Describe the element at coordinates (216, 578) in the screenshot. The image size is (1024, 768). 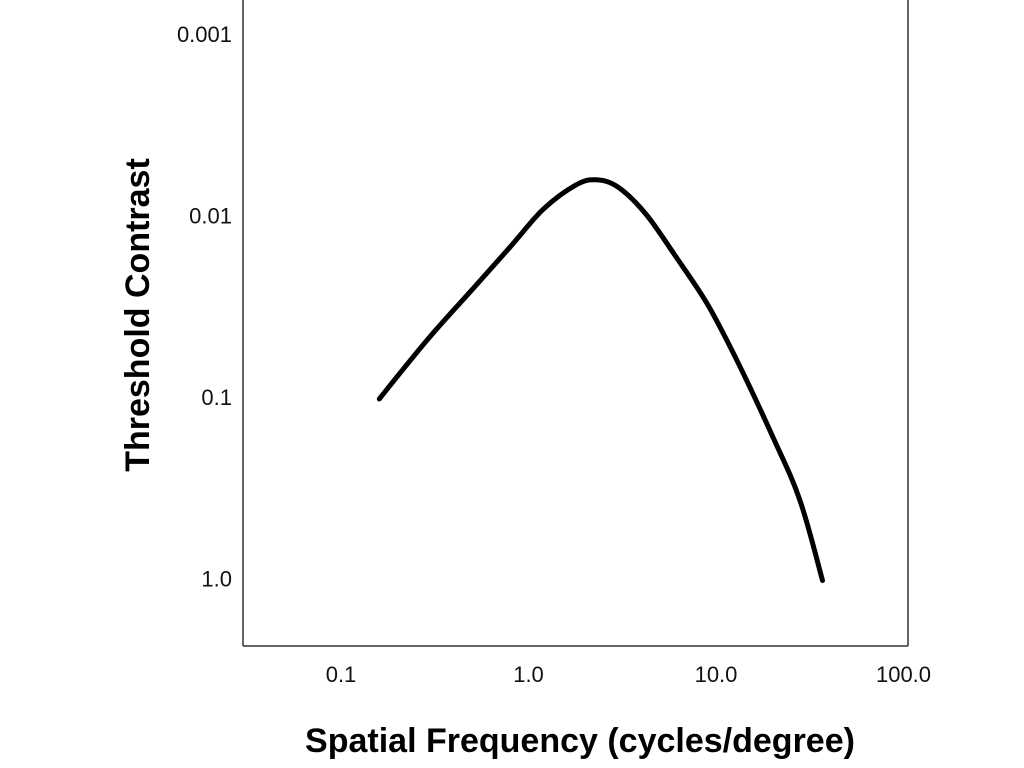
I see `y-tick-label: 1.0` at that location.